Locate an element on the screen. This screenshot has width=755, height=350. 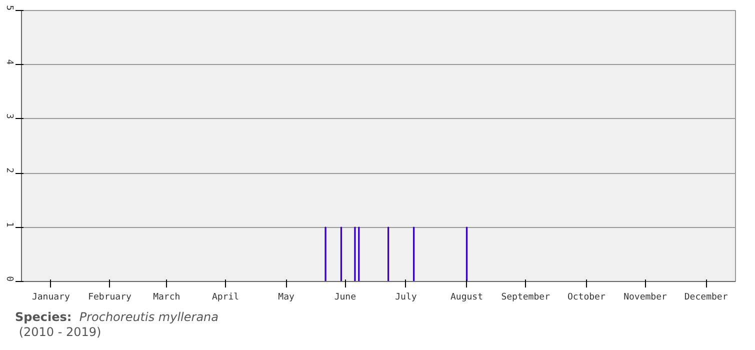
x-tick-label: December is located at coordinates (706, 297).